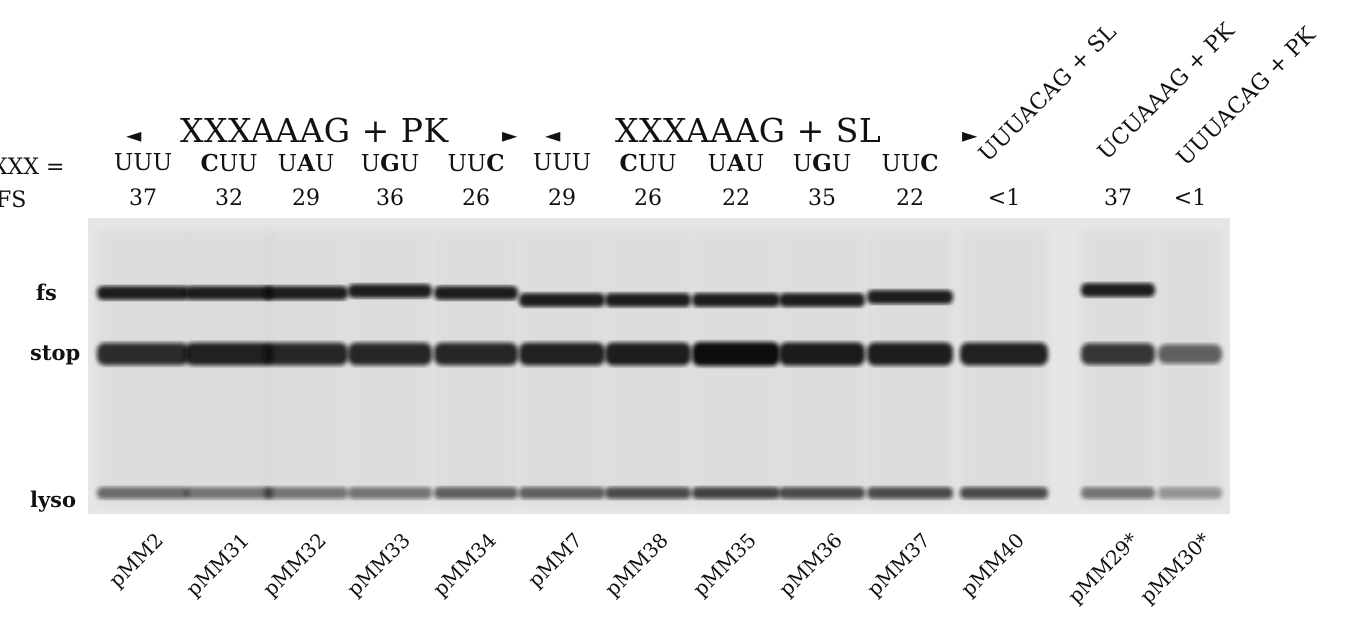 The height and width of the screenshot is (626, 1346). I want to click on band-label-lyso: lyso, so click(53, 499).